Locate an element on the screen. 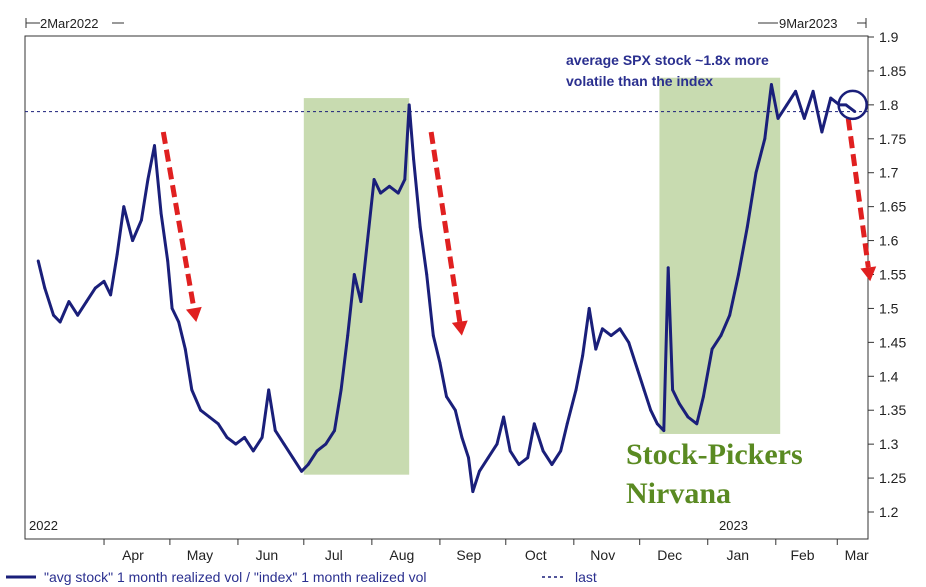 The height and width of the screenshot is (587, 926). y-tick-label-1.6: 1.6 is located at coordinates (889, 241).